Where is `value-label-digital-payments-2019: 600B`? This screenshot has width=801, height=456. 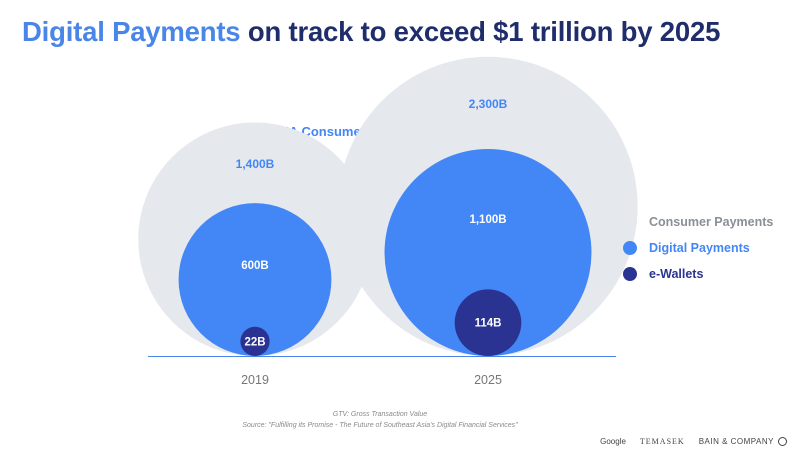
value-label-digital-payments-2019: 600B is located at coordinates (255, 266).